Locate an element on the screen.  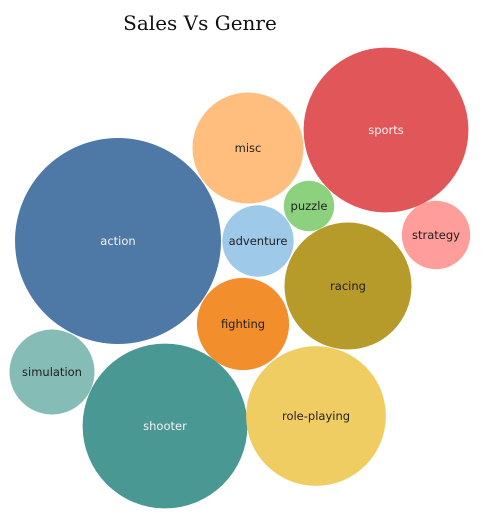
bubble-fighting: fighting is located at coordinates (243, 324).